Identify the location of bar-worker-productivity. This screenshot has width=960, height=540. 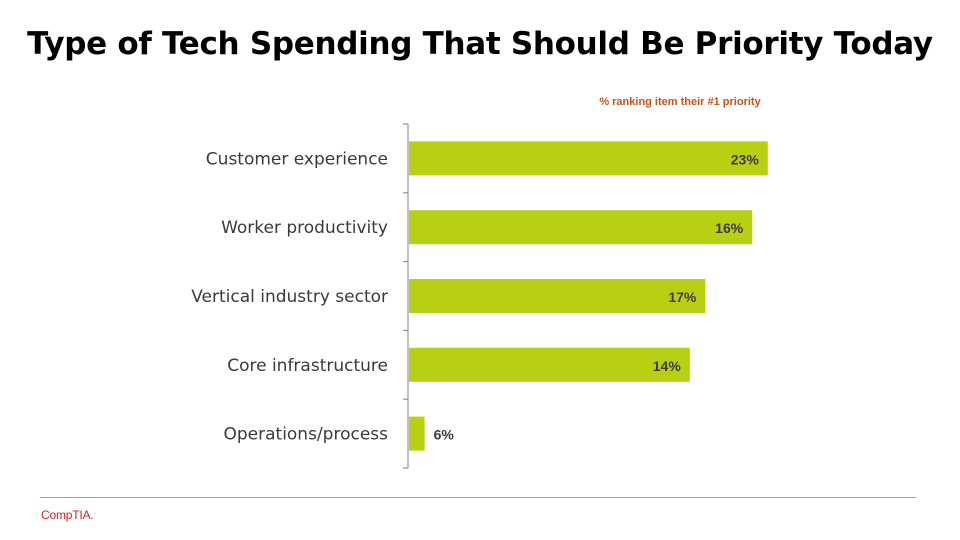
(581, 227).